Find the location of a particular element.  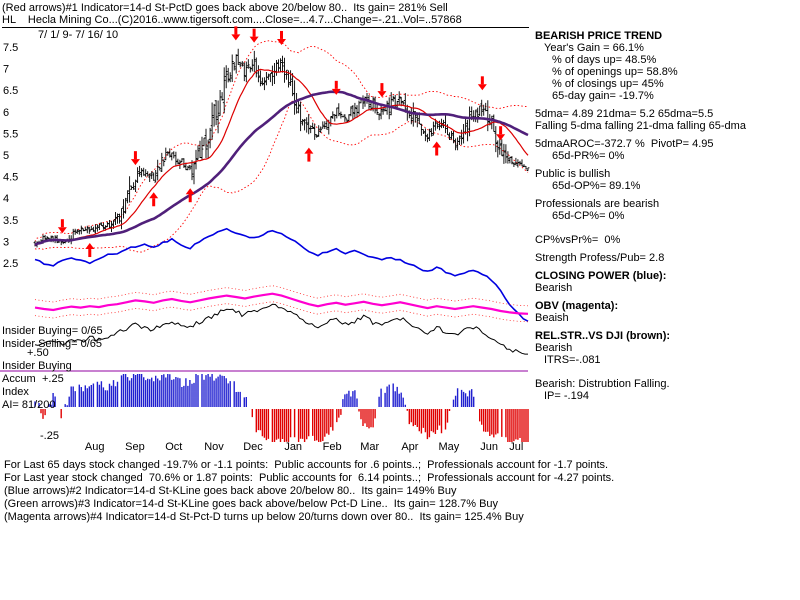

stat-line-9: 65d-PR%= 0% is located at coordinates (588, 156).